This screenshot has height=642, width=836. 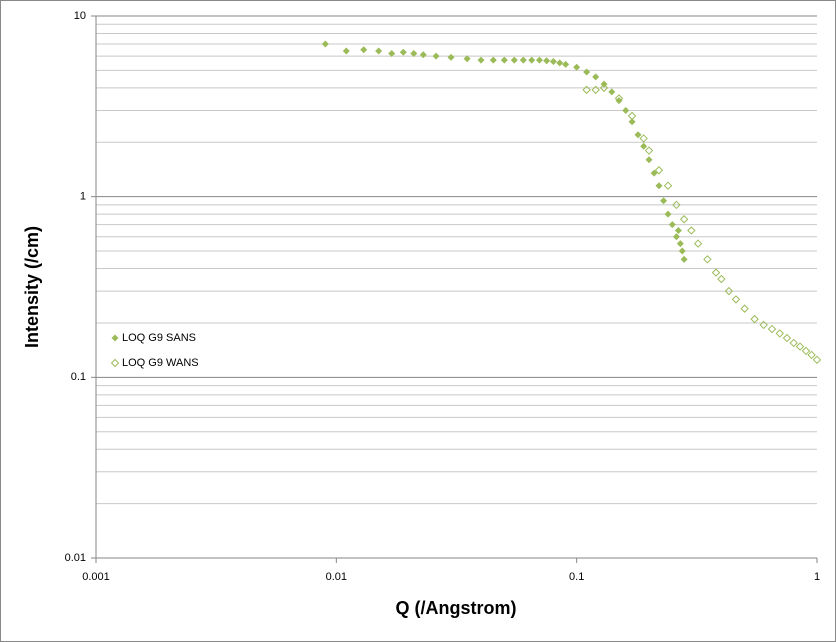 What do you see at coordinates (576, 577) in the screenshot?
I see `x-tick-label: 0.1` at bounding box center [576, 577].